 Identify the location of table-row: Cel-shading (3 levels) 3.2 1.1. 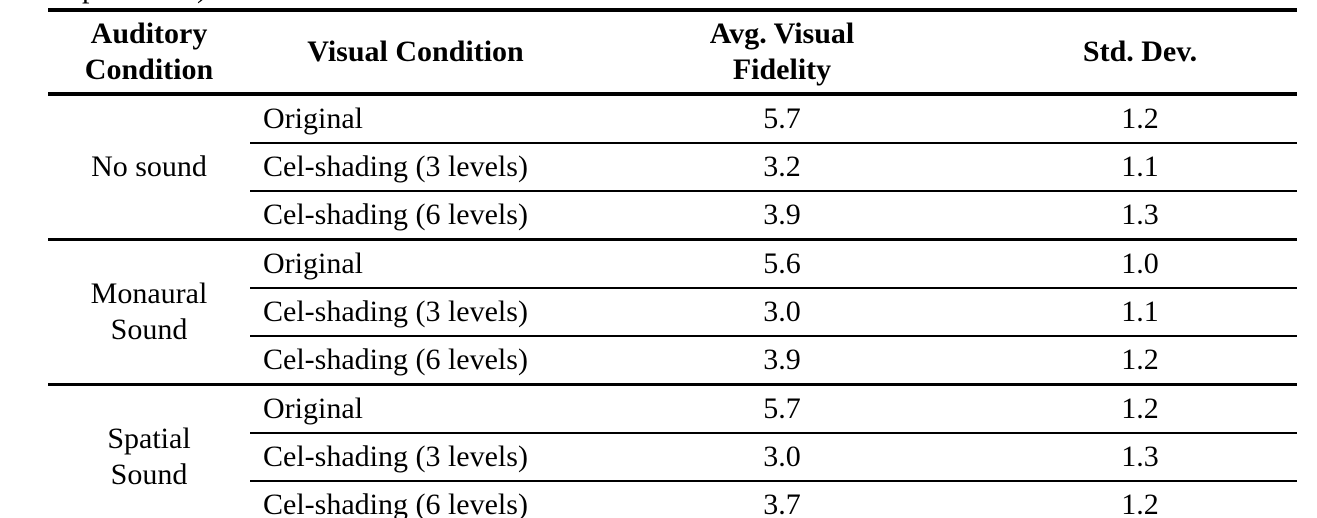
(672, 167).